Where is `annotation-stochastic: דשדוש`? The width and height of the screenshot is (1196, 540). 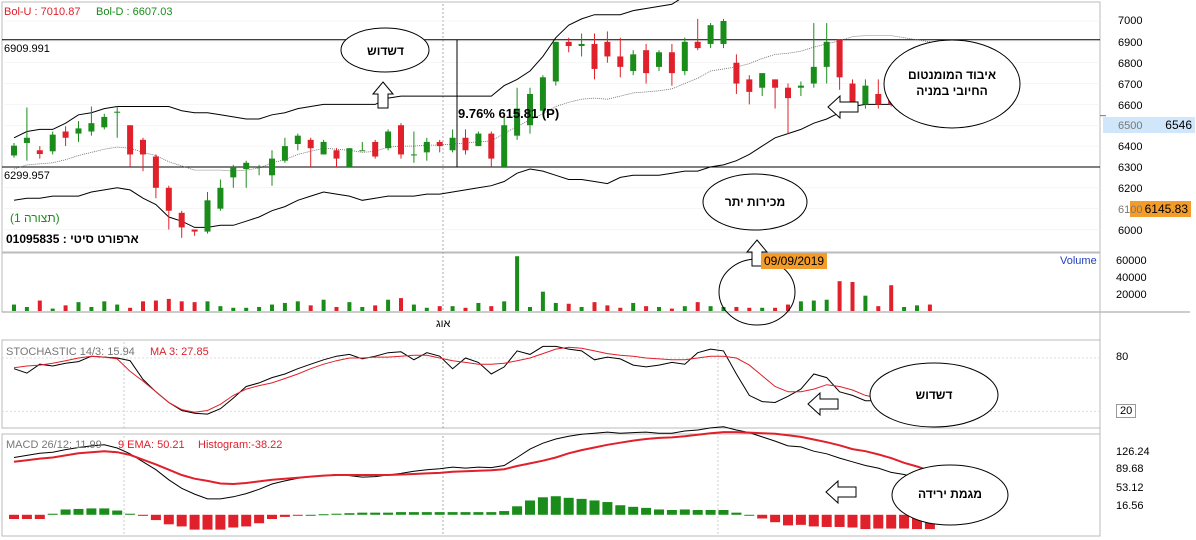 annotation-stochastic: דשדוש is located at coordinates (934, 395).